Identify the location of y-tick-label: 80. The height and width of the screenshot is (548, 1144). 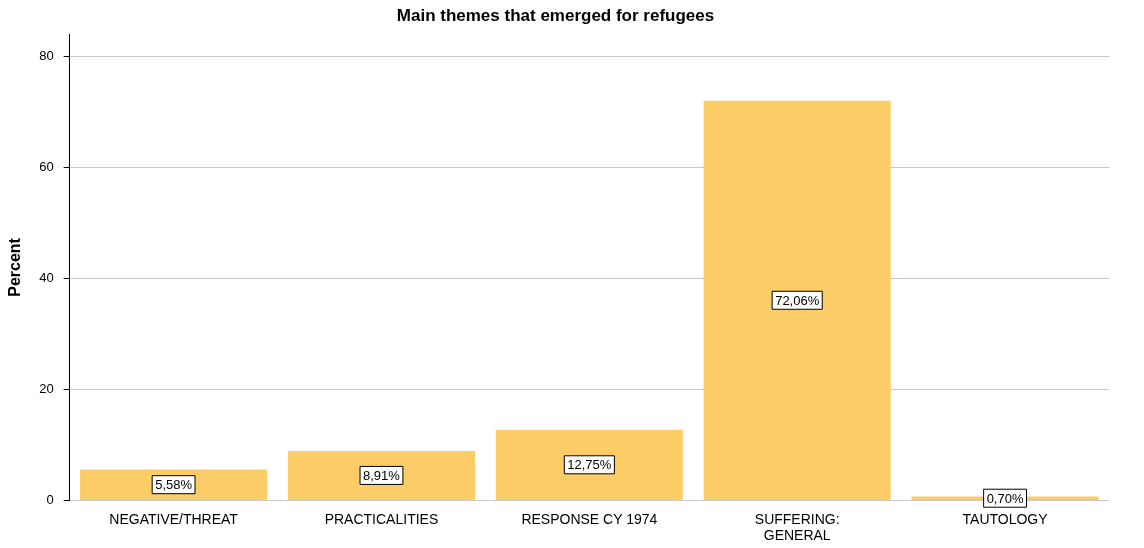
(46, 56).